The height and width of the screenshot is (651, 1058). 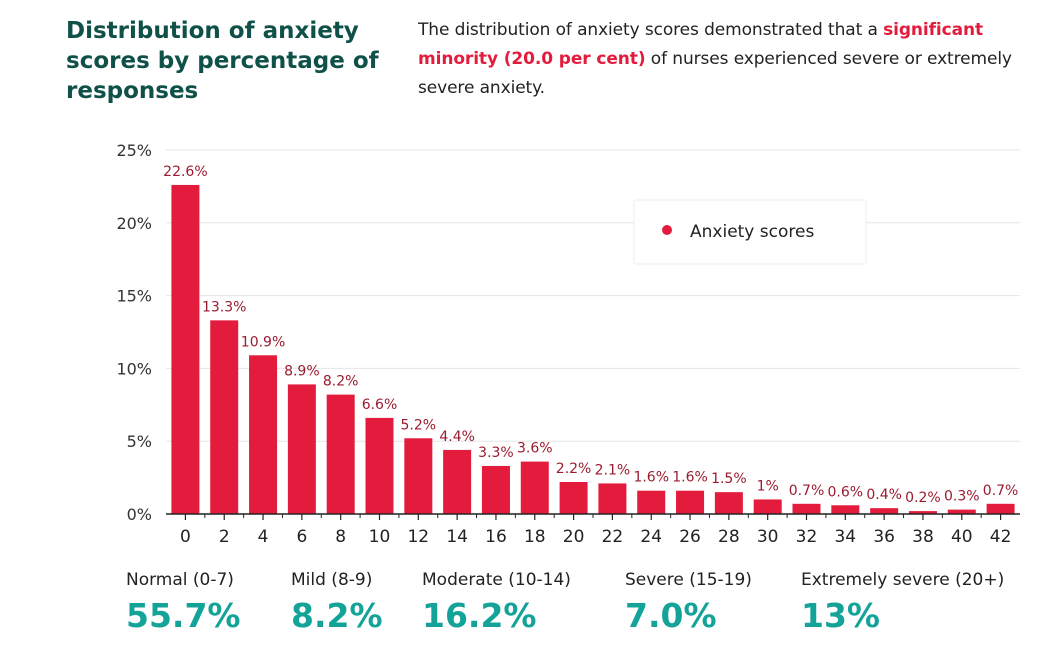 What do you see at coordinates (535, 537) in the screenshot?
I see `x-tick-label: 18` at bounding box center [535, 537].